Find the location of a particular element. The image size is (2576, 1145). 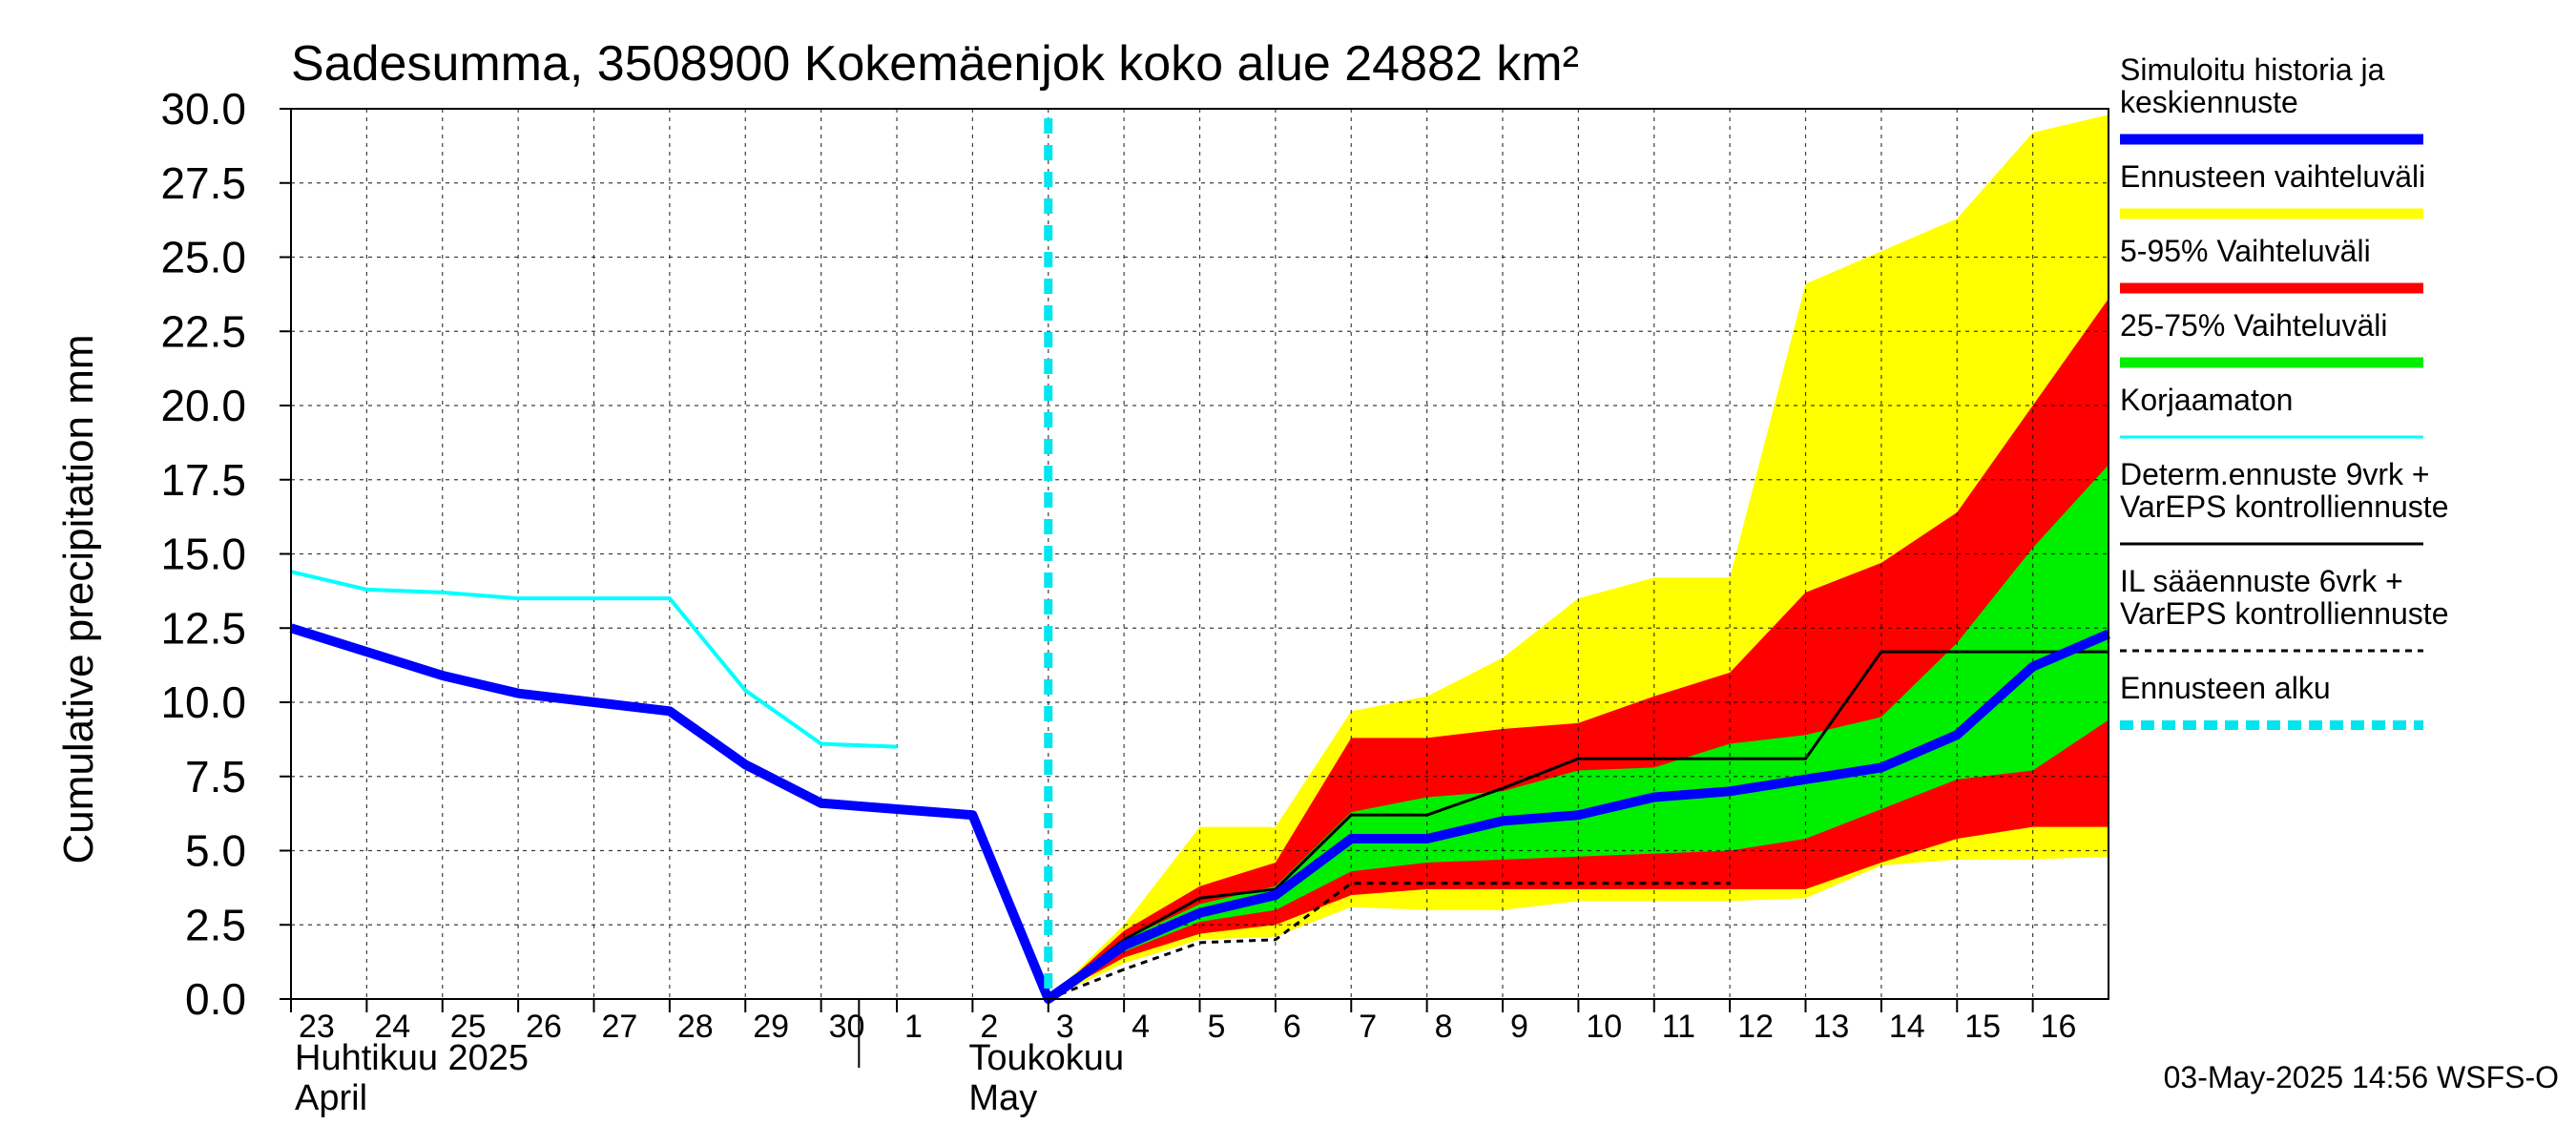

legend-entry-5: Korjaamaton is located at coordinates (2271, 411).